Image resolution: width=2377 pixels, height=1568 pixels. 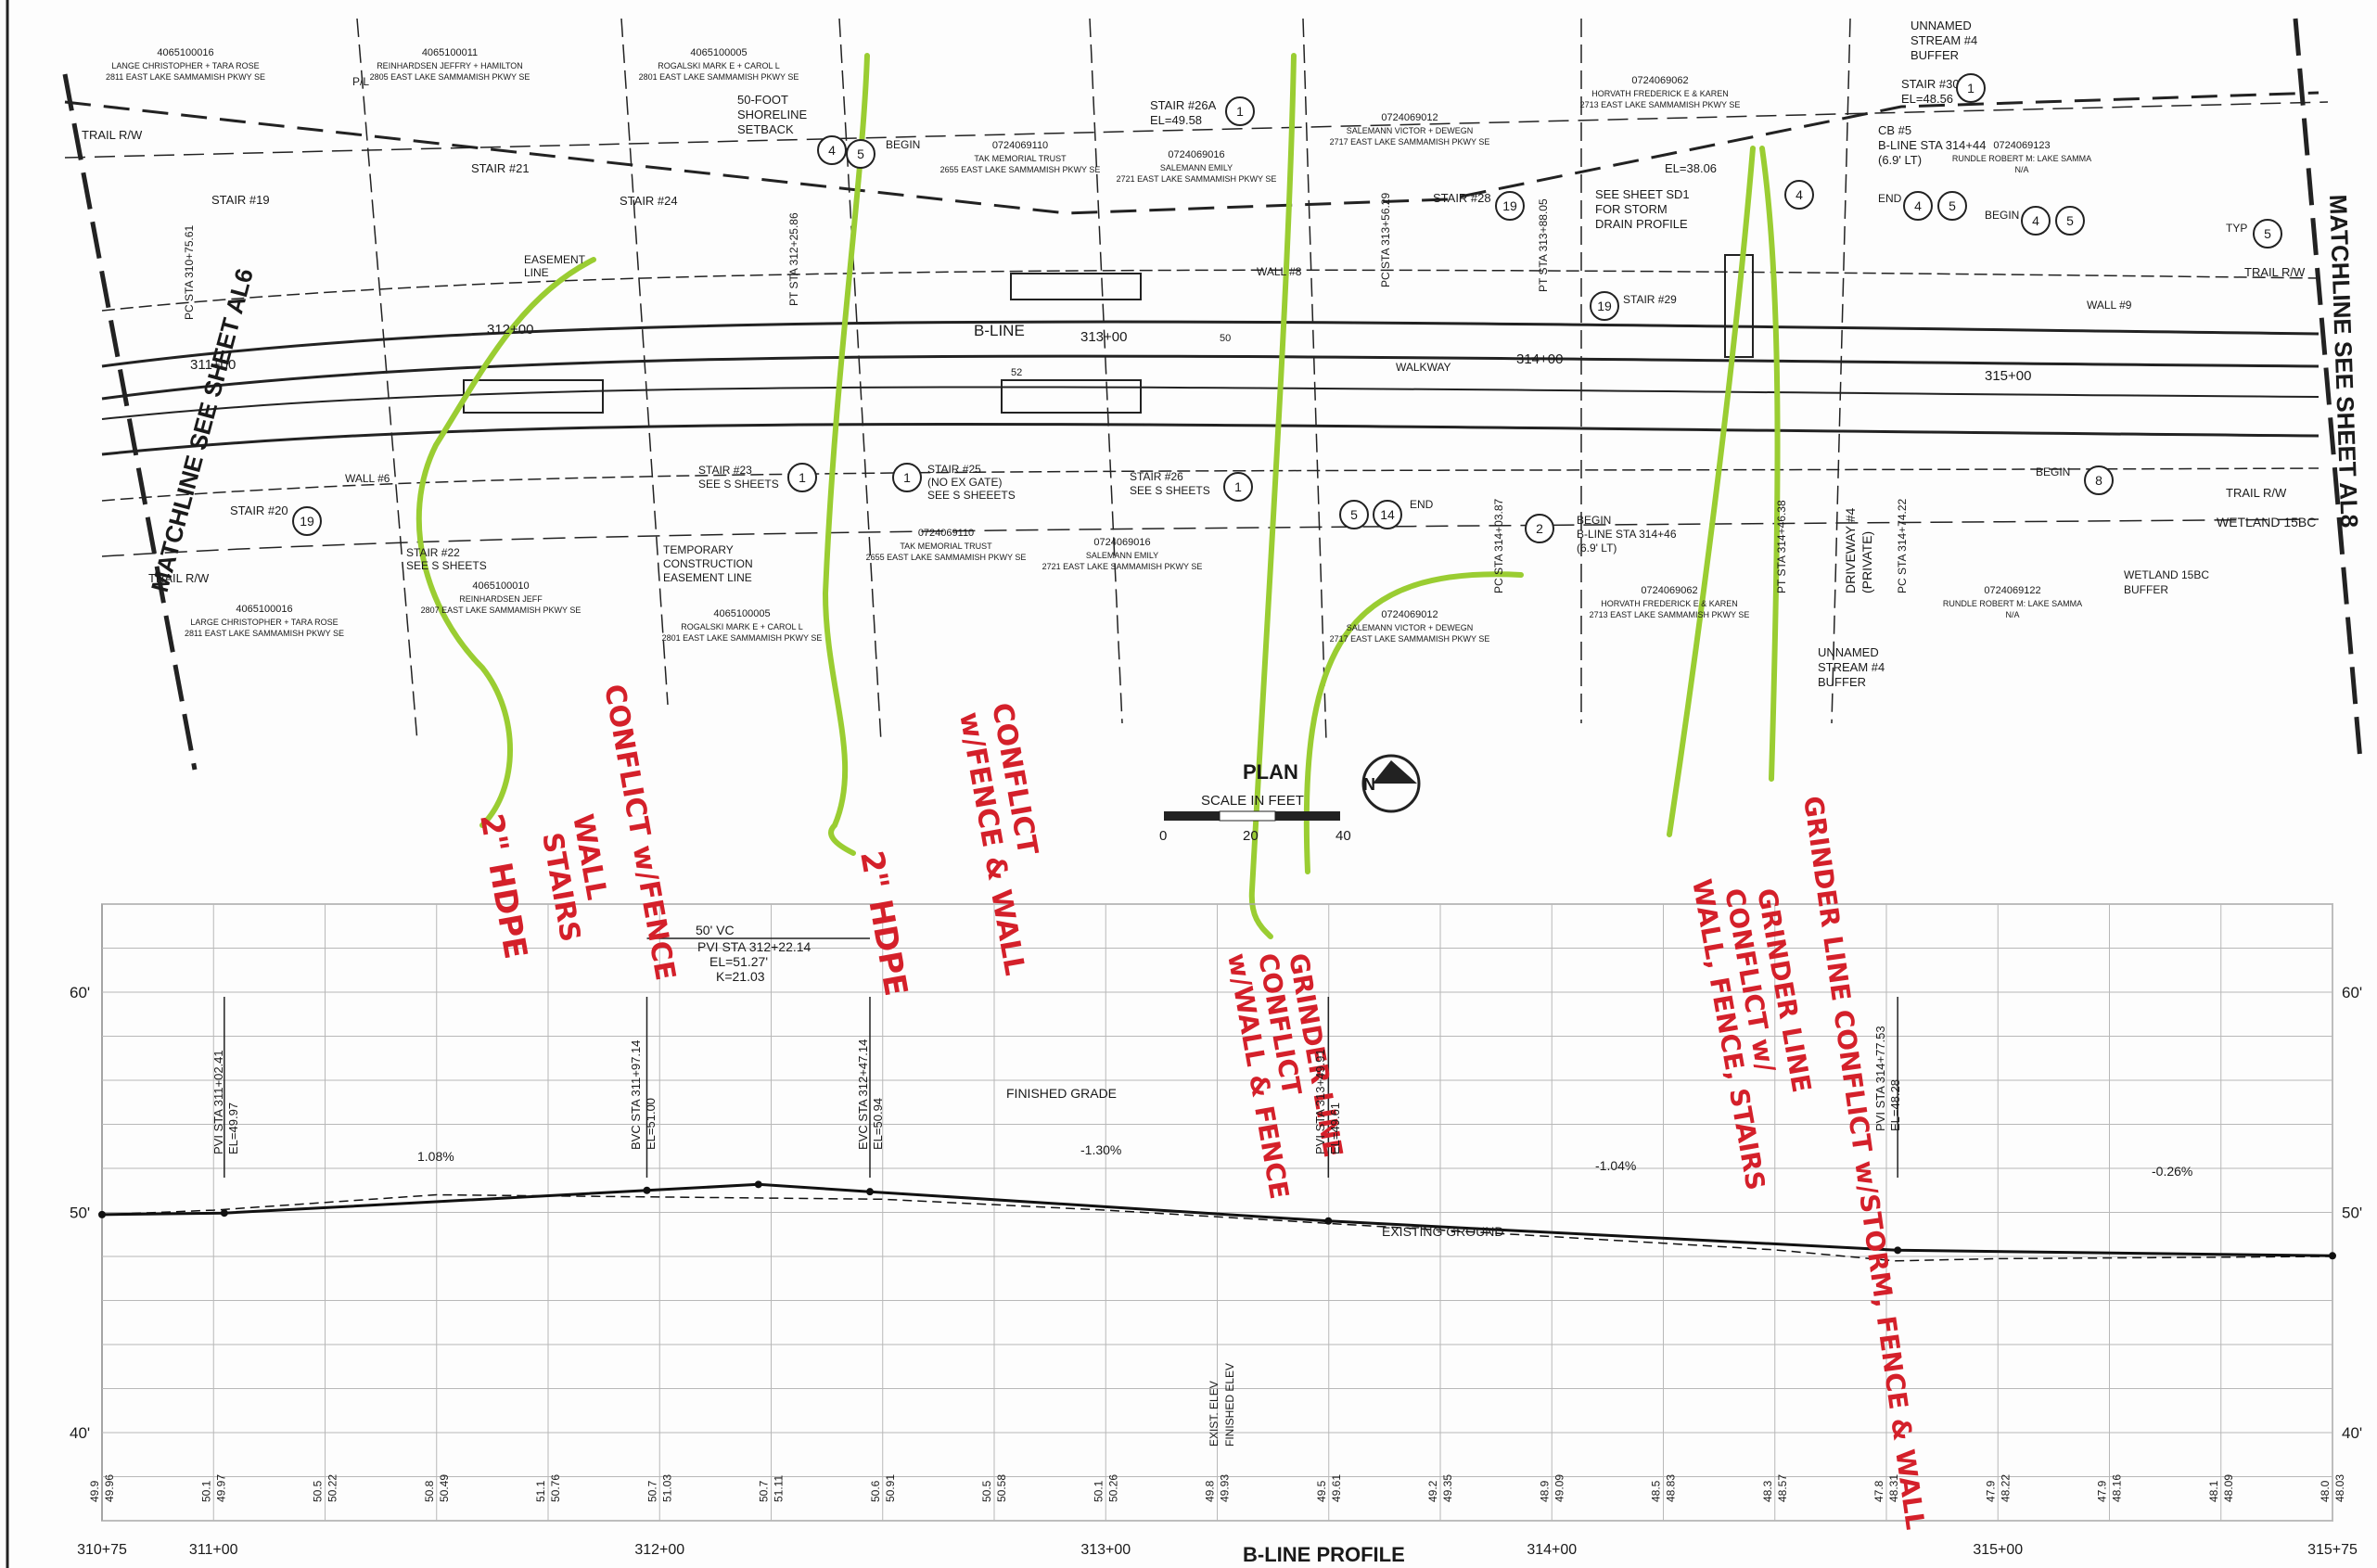 I want to click on stream-top-2: STREAM #4, so click(x=1944, y=40).